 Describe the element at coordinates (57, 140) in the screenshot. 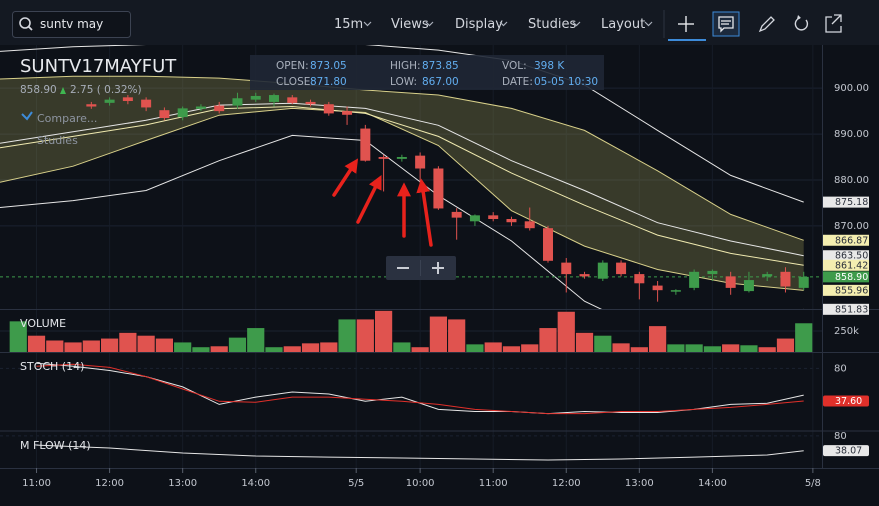

I see `studies-link: Studies` at that location.